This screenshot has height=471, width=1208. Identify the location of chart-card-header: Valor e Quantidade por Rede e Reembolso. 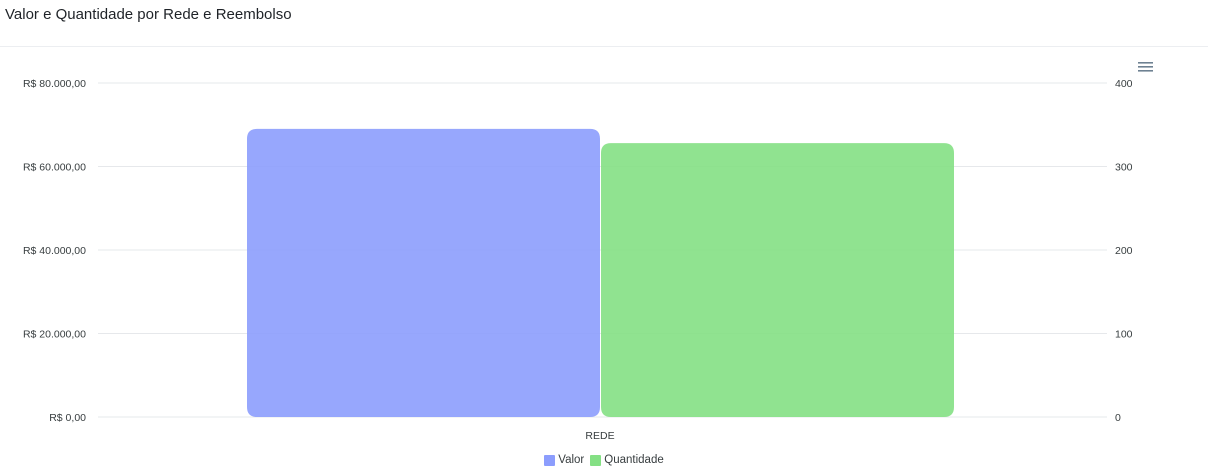
(604, 23).